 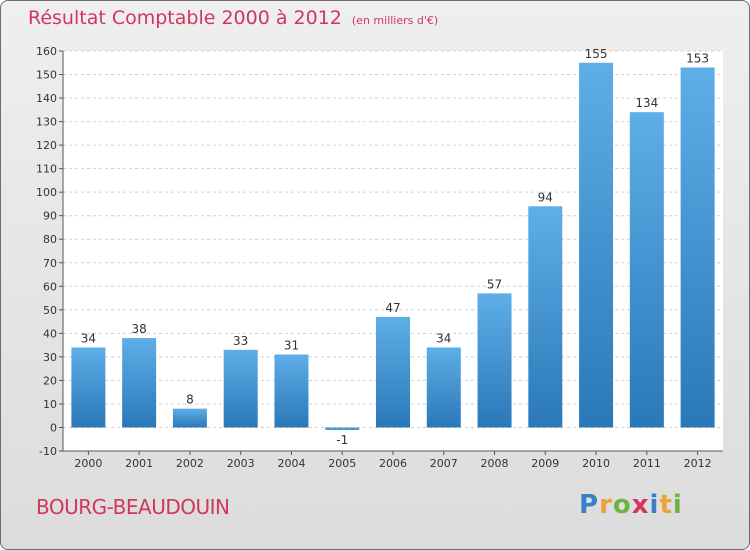 I want to click on y-tick-label: 140, so click(x=46, y=98).